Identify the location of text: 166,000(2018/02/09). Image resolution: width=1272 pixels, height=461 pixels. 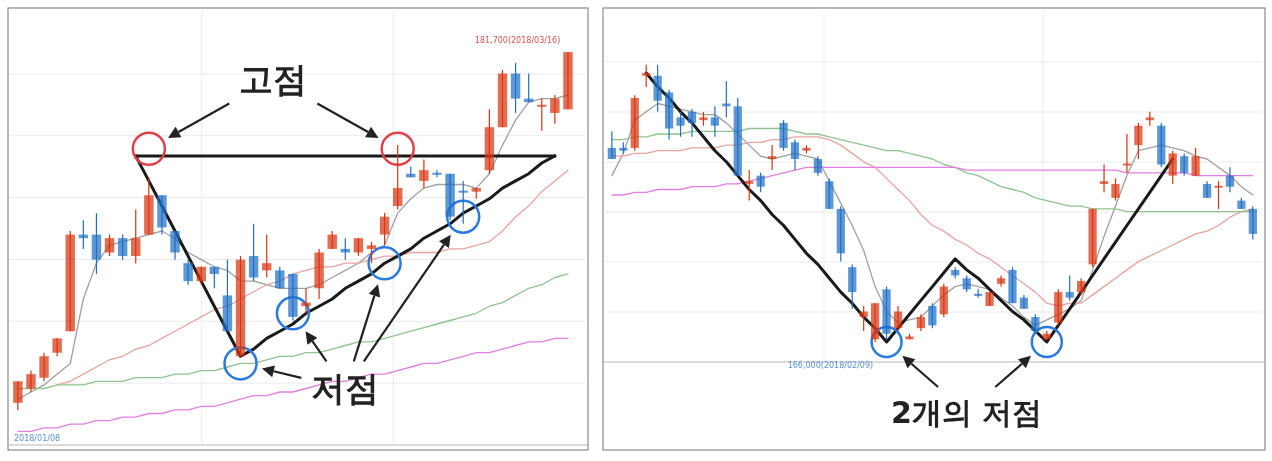
(830, 366).